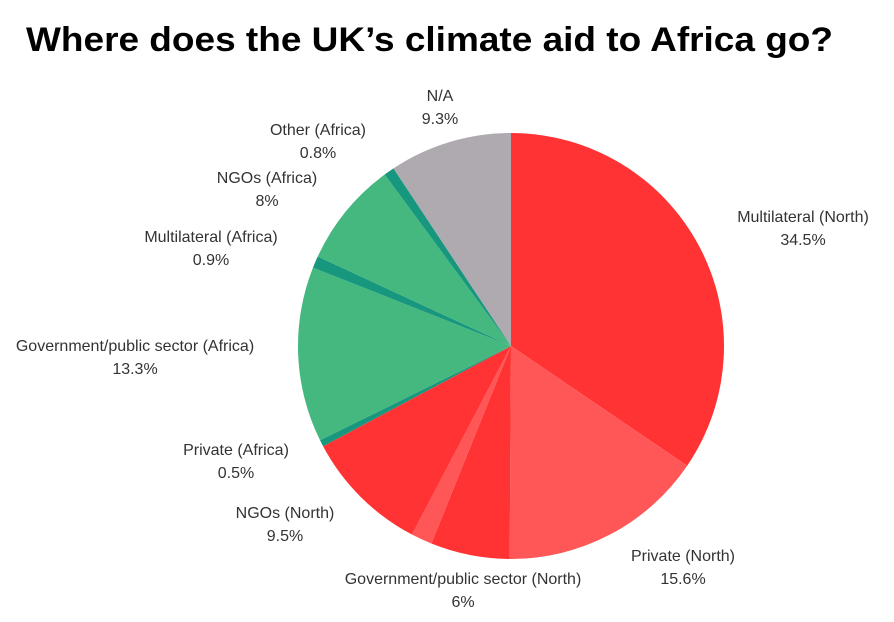 The height and width of the screenshot is (622, 894). I want to click on slice-label: Multilateral (North), so click(803, 217).